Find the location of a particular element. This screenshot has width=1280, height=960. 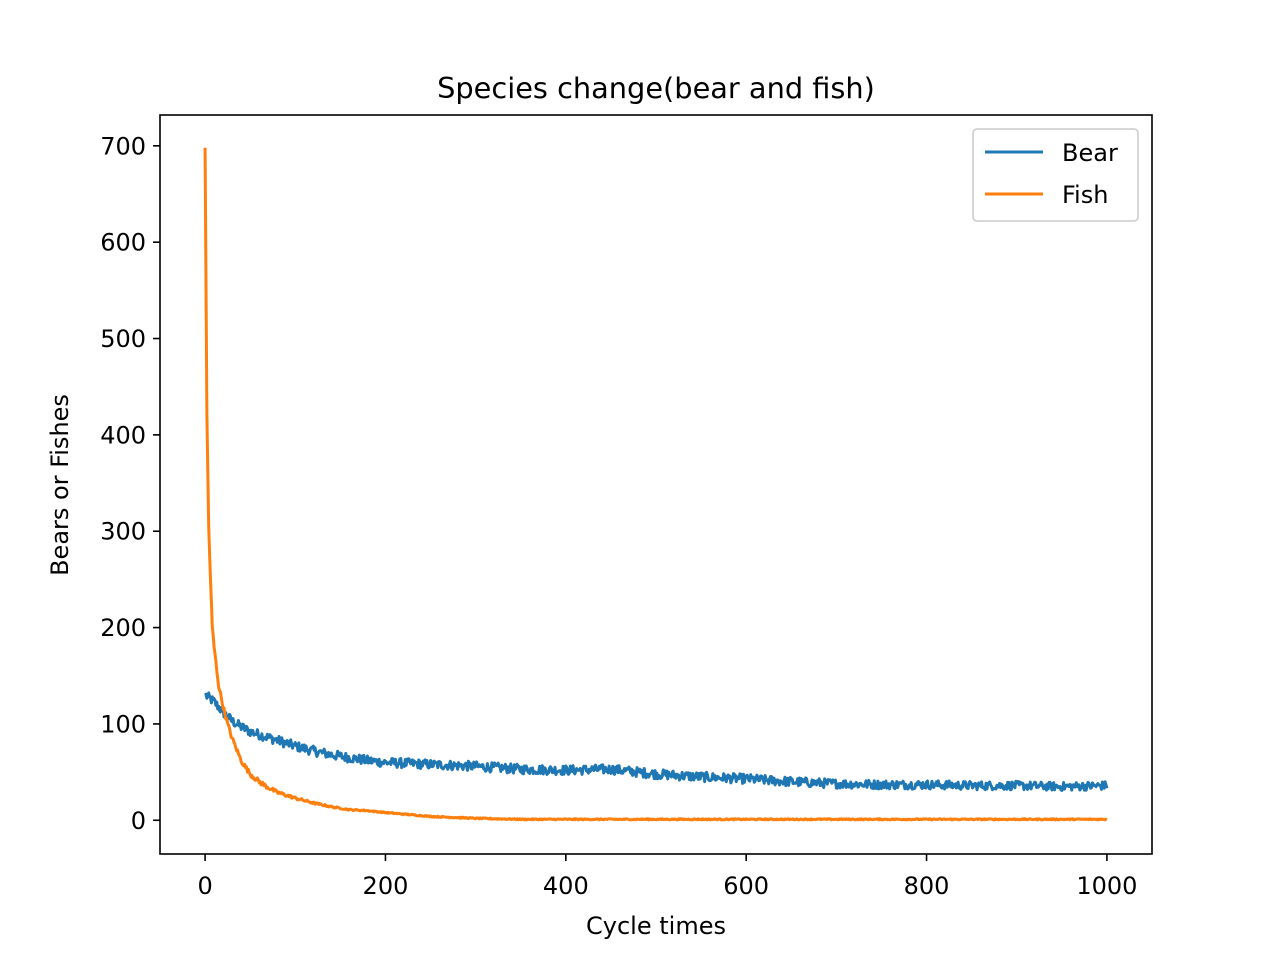

y-tick-label: 700 is located at coordinates (123, 146).